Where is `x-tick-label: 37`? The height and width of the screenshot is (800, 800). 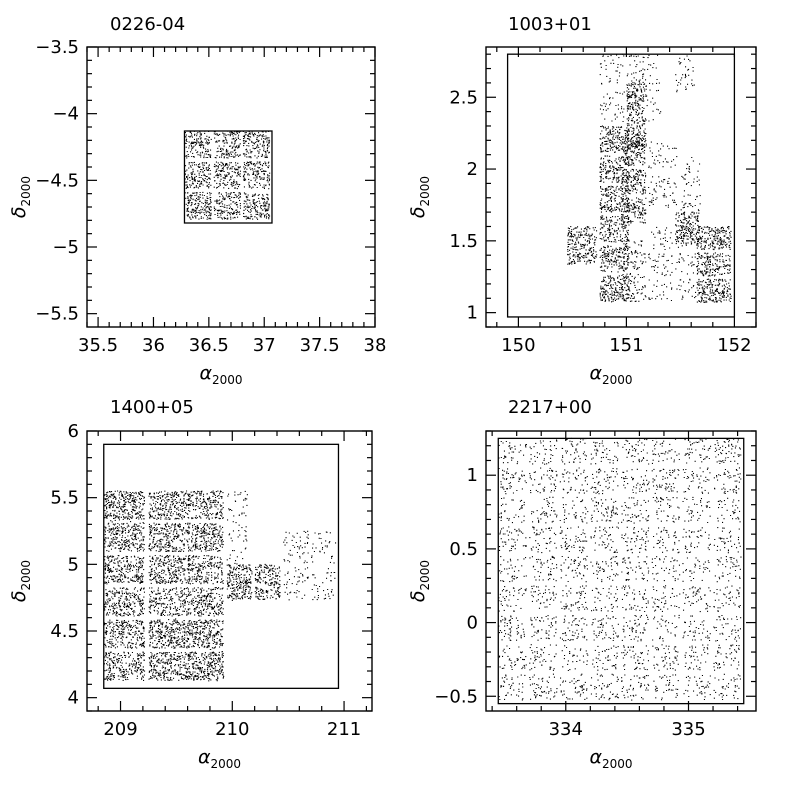
x-tick-label: 37 is located at coordinates (264, 345).